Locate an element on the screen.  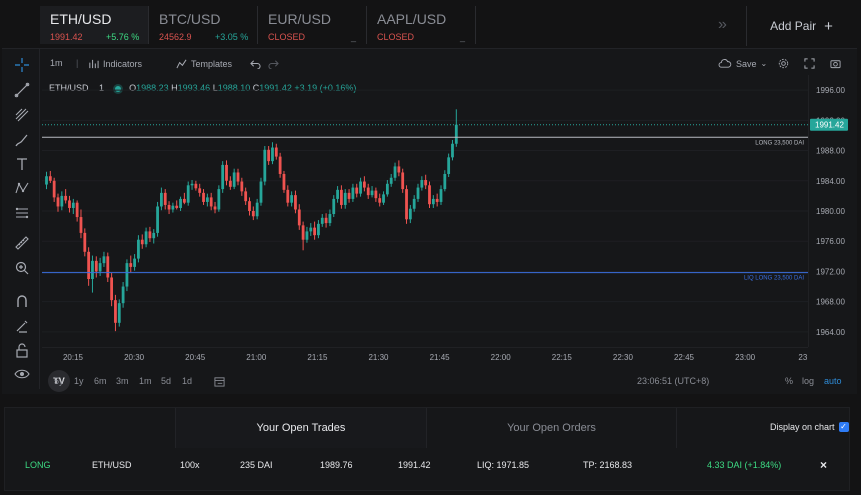
pair-dash: _ is located at coordinates (462, 37).